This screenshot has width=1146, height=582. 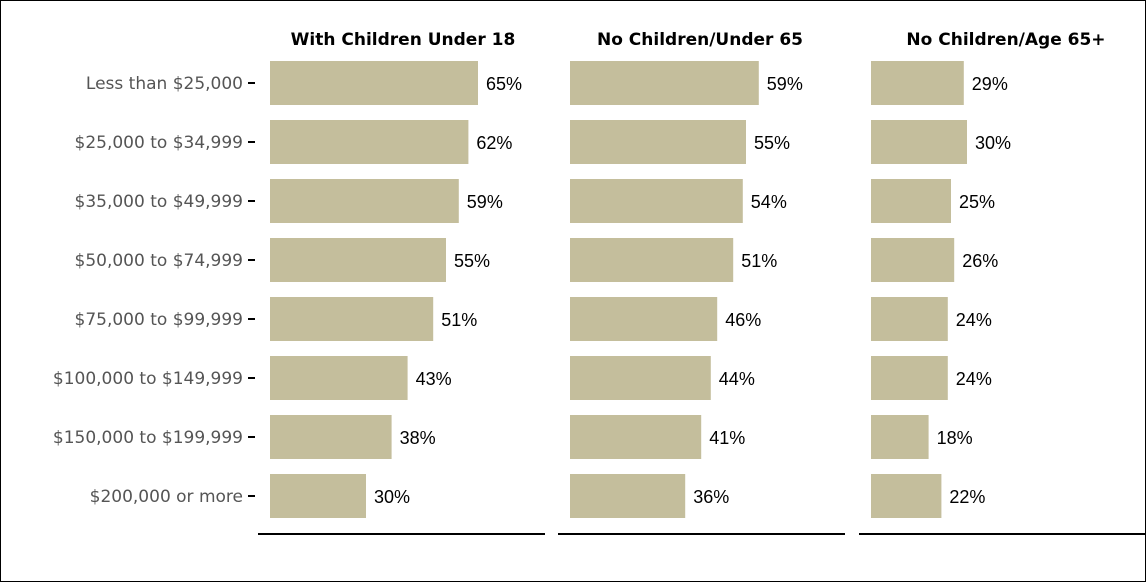 What do you see at coordinates (504, 84) in the screenshot?
I see `value-label: 65%` at bounding box center [504, 84].